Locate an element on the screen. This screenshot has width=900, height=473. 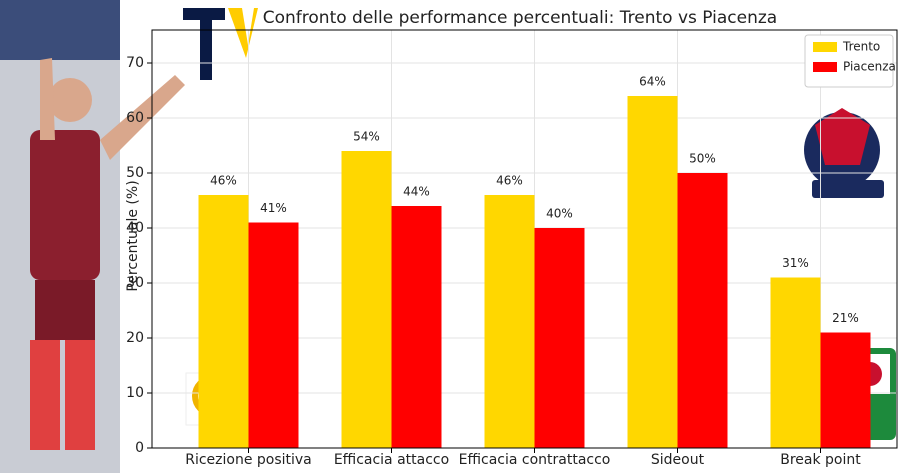
value-label: 50% is located at coordinates (702, 159).